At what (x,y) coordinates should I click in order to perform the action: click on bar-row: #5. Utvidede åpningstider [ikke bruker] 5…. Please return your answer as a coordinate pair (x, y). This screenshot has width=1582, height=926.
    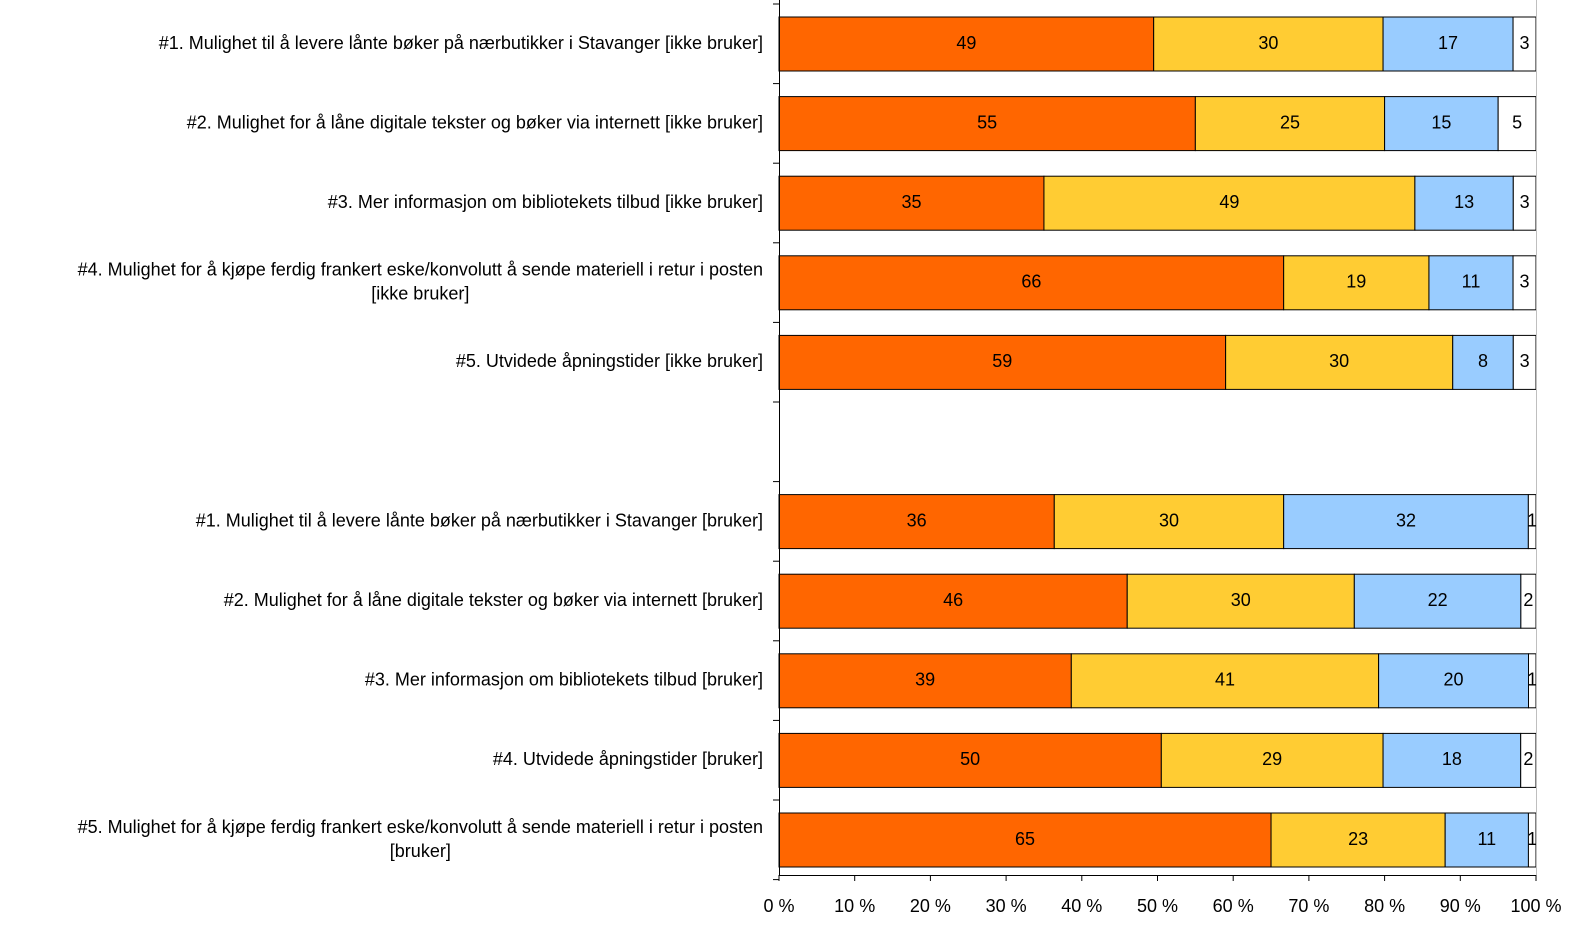
    Looking at the image, I should click on (996, 362).